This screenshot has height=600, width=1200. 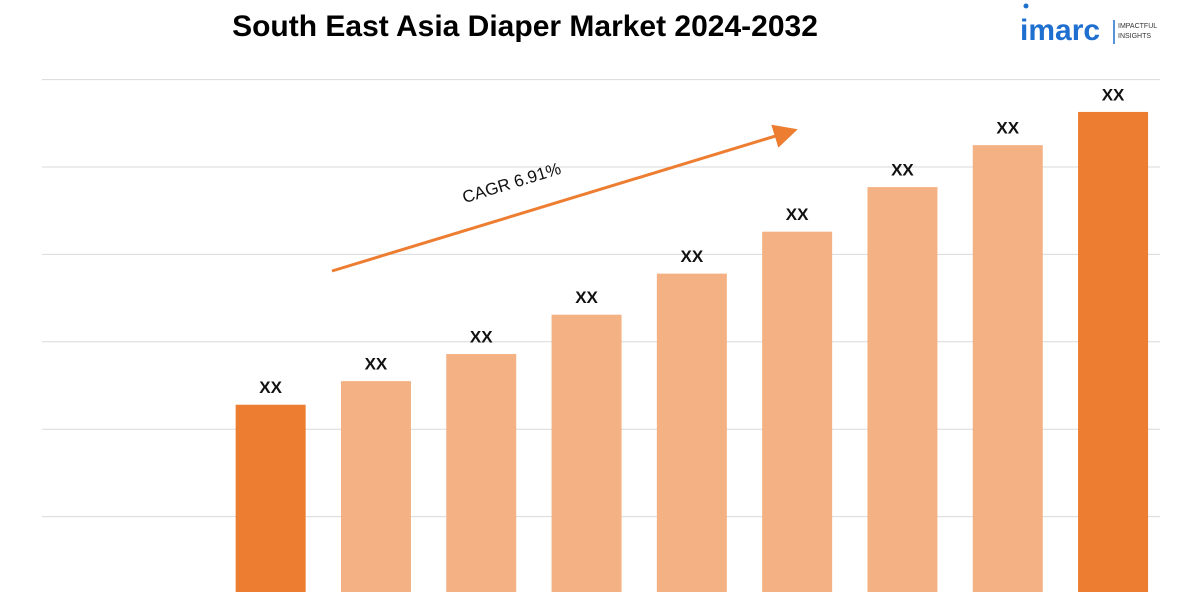 I want to click on logo-brand: imarc, so click(x=1060, y=30).